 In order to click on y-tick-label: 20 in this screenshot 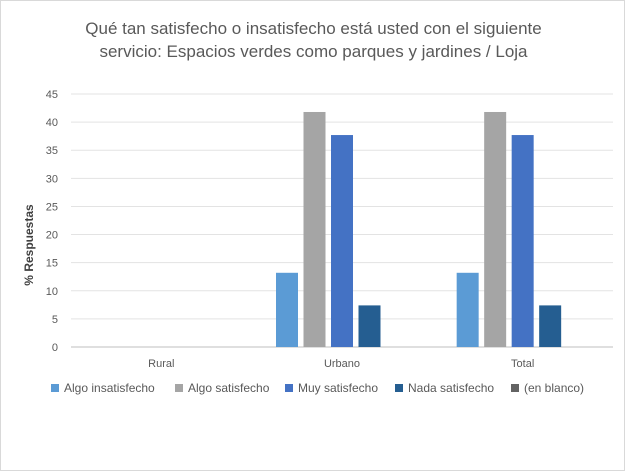, I will do `click(52, 236)`.